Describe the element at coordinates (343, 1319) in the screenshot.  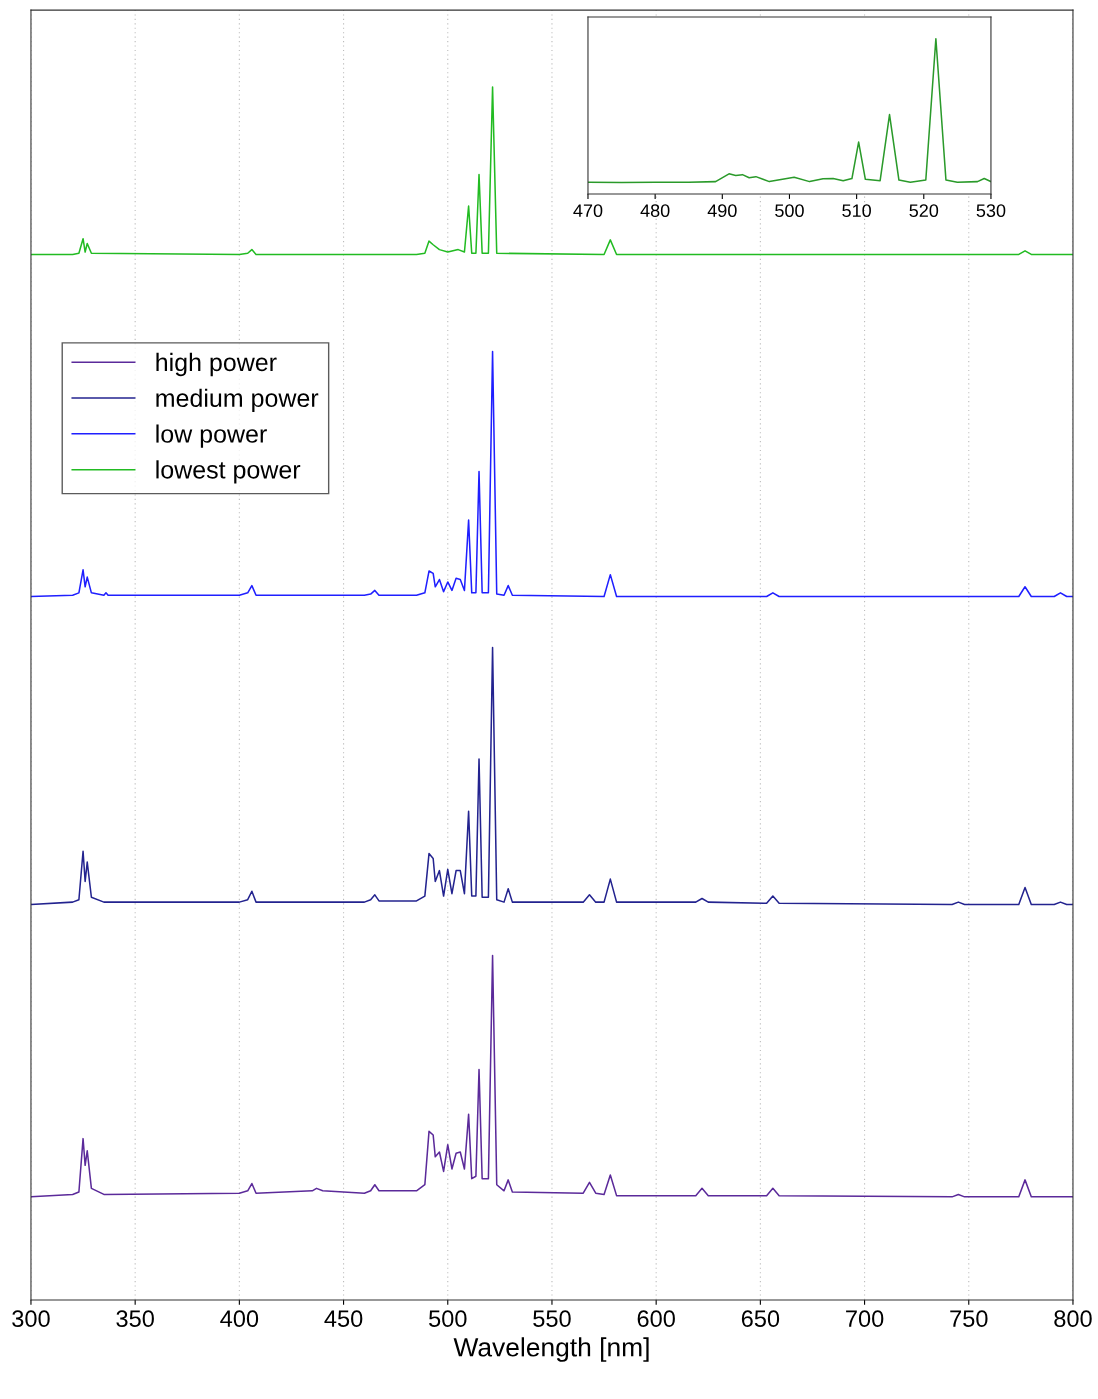
I see `x-tick-label: 450` at that location.